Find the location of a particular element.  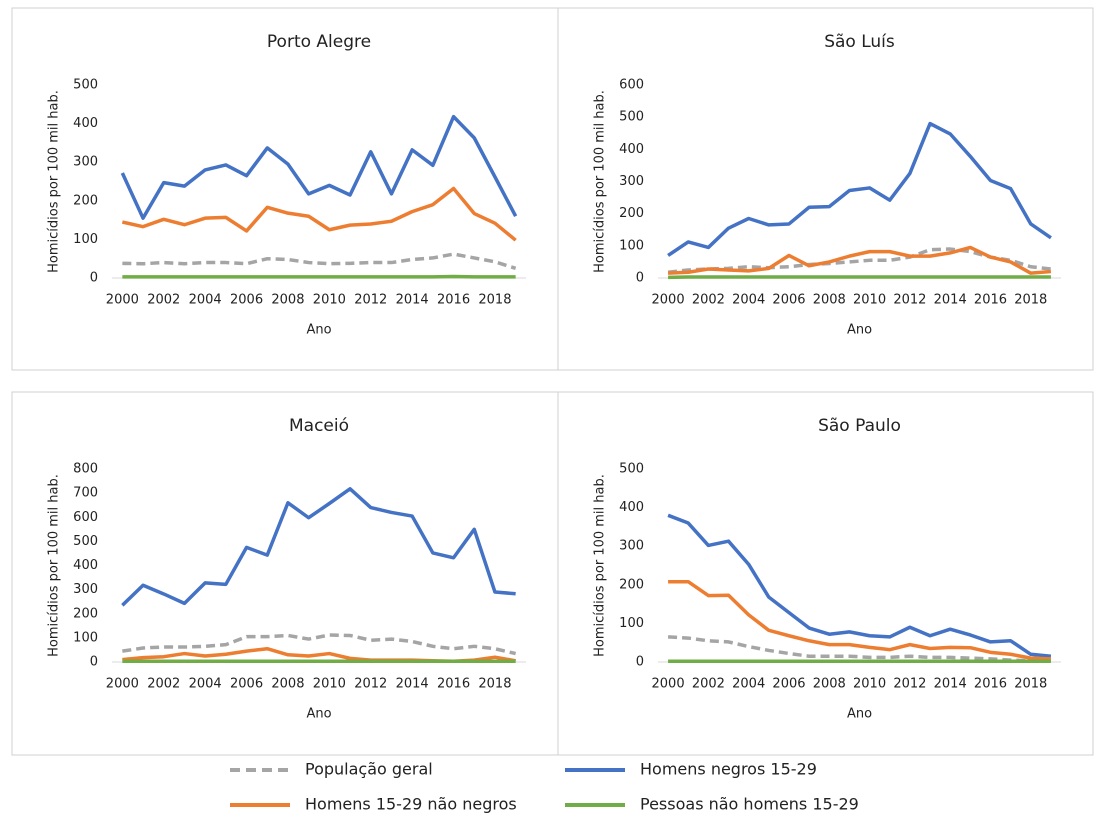

y-tick-label: 600 is located at coordinates (631, 85).